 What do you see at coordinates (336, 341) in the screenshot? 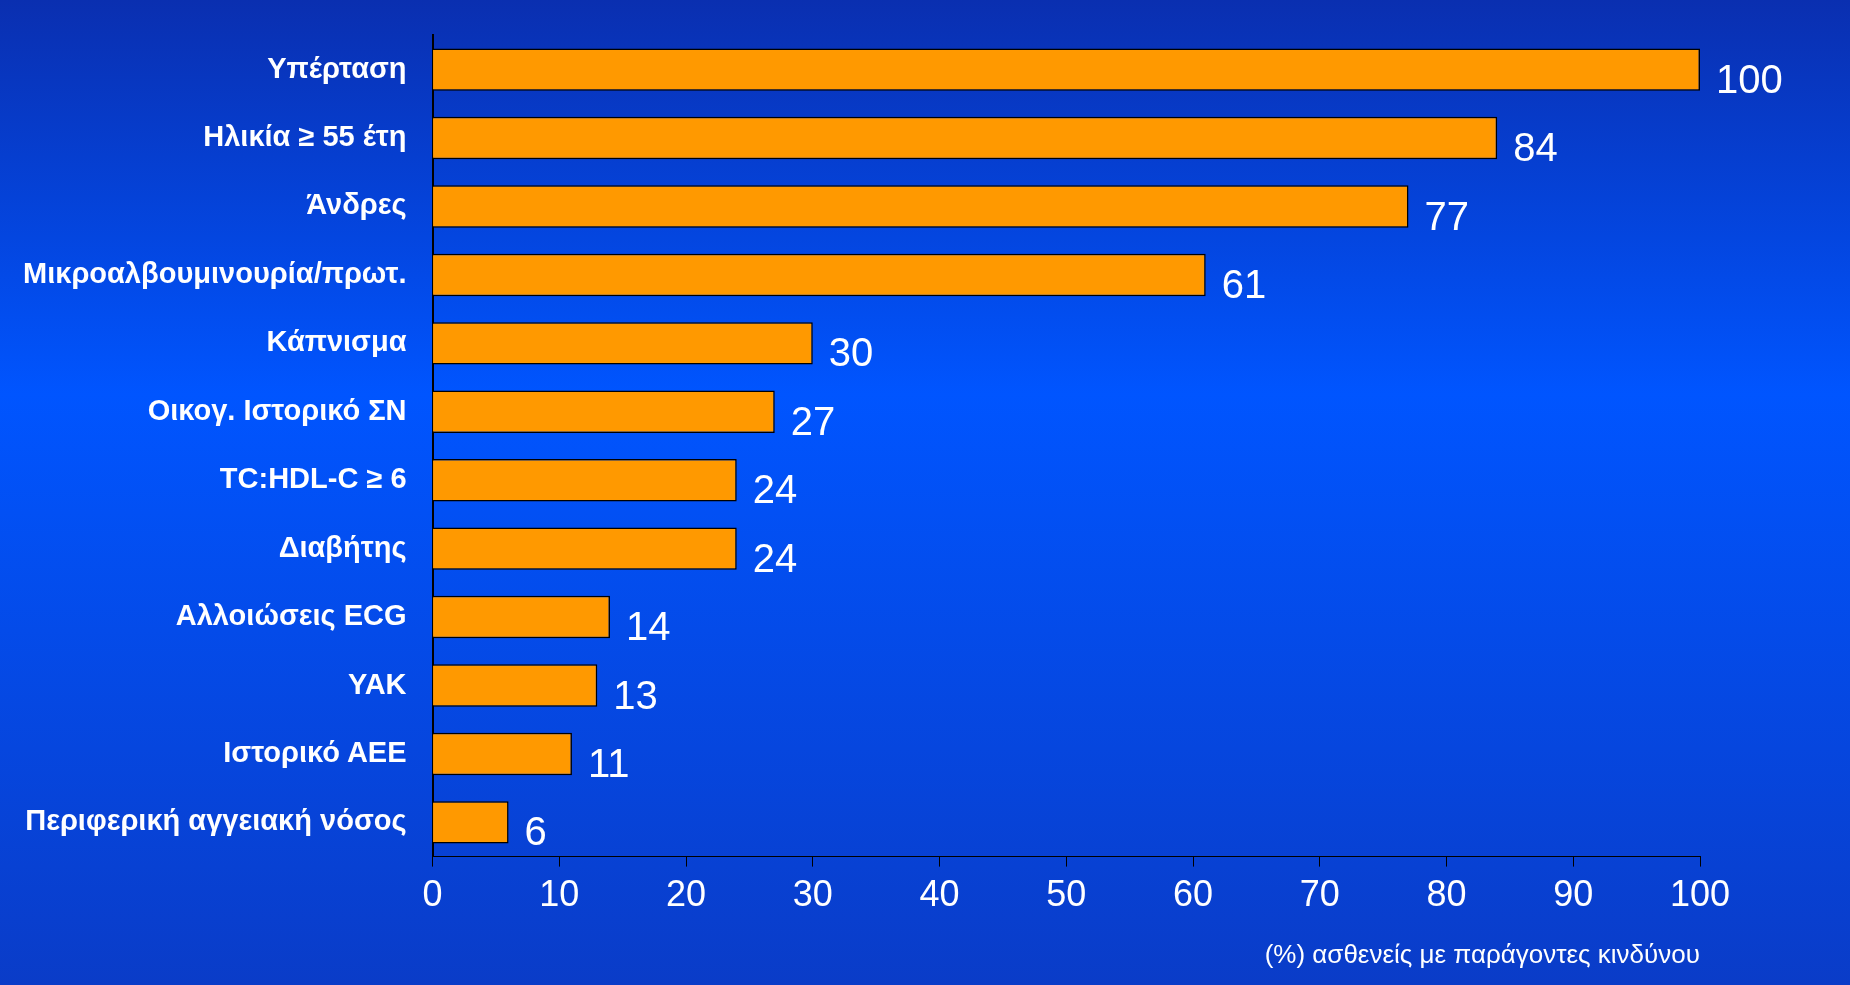
I see `y-tick-label: Κάπνισμα` at bounding box center [336, 341].